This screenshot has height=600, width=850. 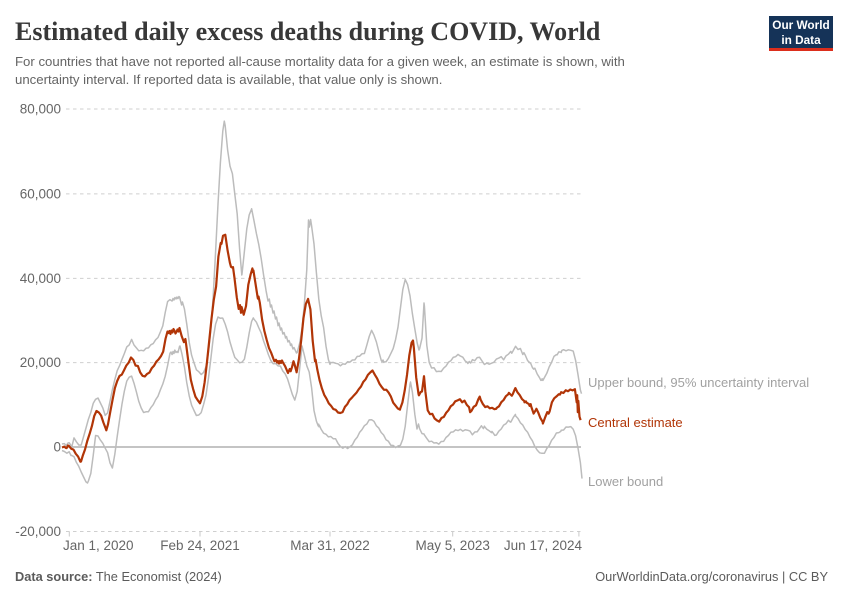 What do you see at coordinates (40, 109) in the screenshot?
I see `svg-text: 80,000` at bounding box center [40, 109].